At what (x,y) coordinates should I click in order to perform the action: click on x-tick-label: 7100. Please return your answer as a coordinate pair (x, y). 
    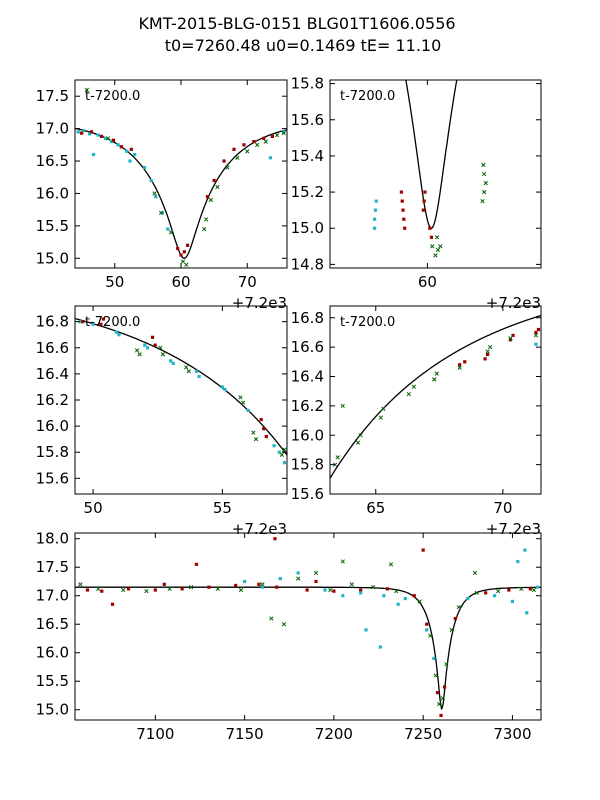
    Looking at the image, I should click on (155, 734).